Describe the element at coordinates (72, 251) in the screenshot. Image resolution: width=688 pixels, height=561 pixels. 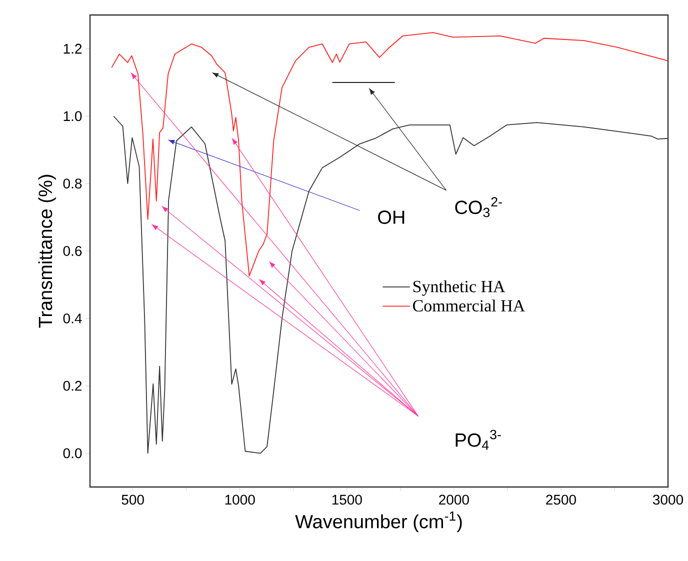
I see `y-tick-label: 0.6` at that location.